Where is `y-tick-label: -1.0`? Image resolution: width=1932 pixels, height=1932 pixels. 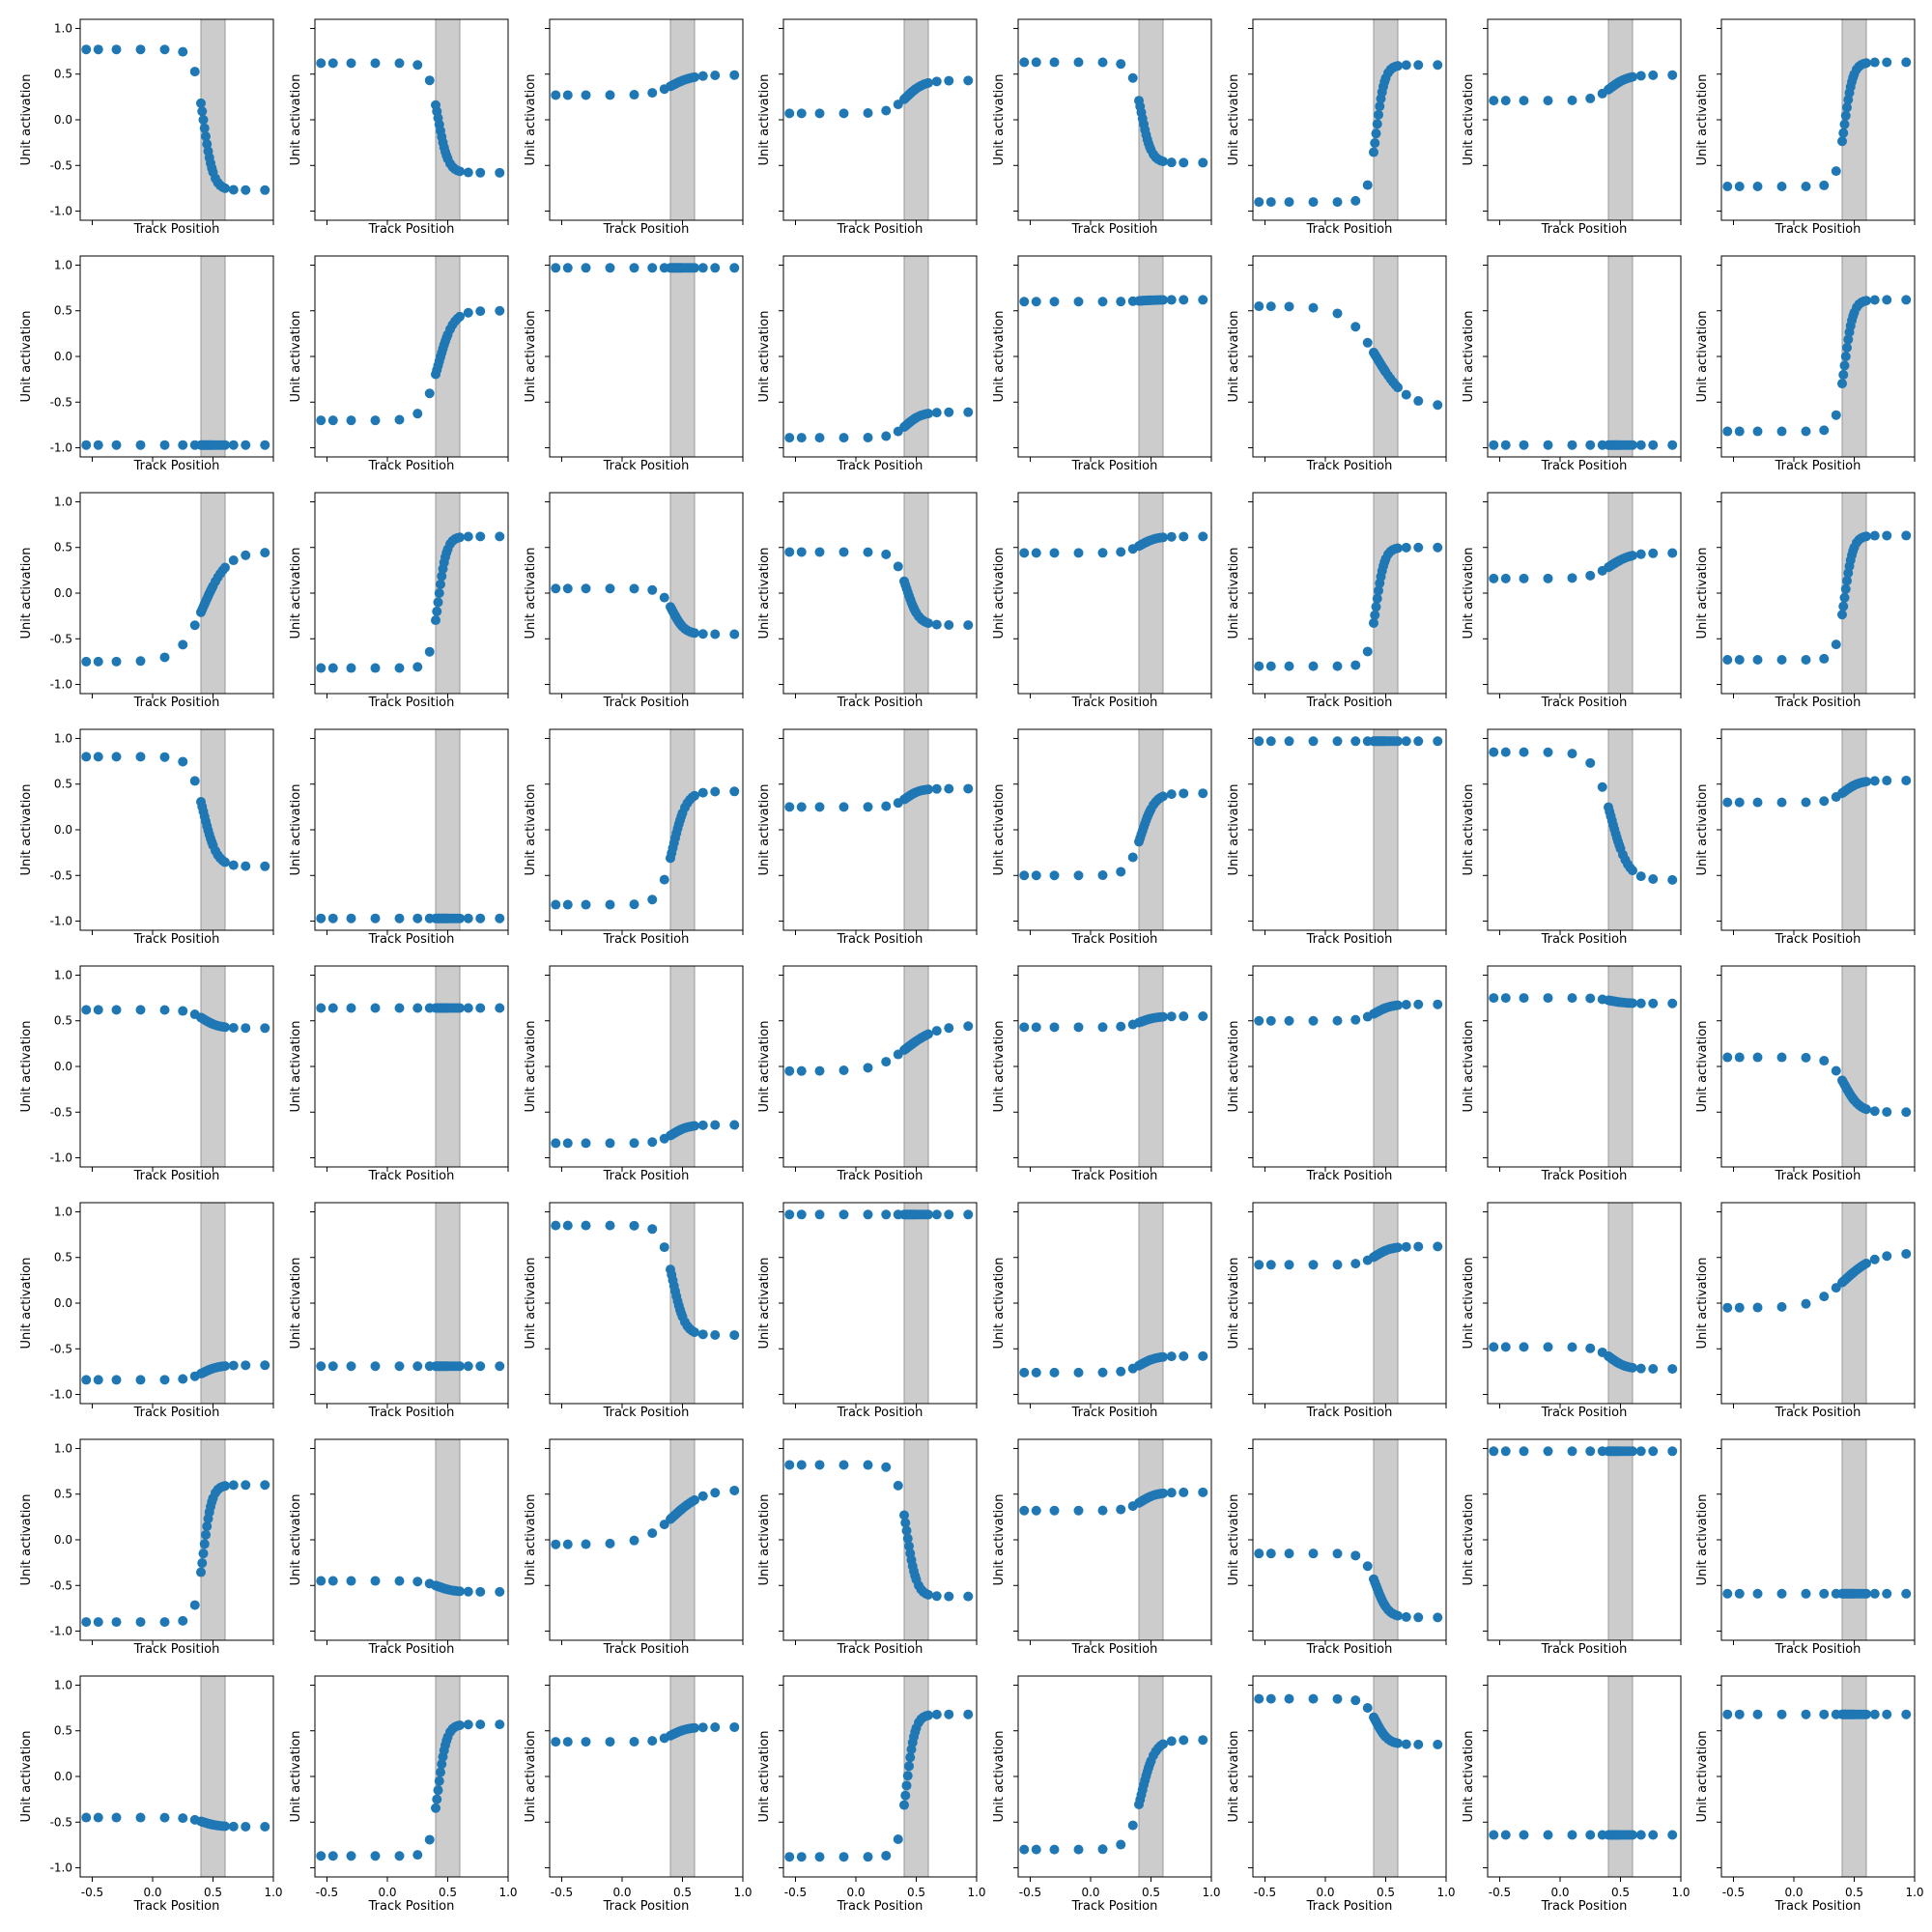 y-tick-label: -1.0 is located at coordinates (61, 1395).